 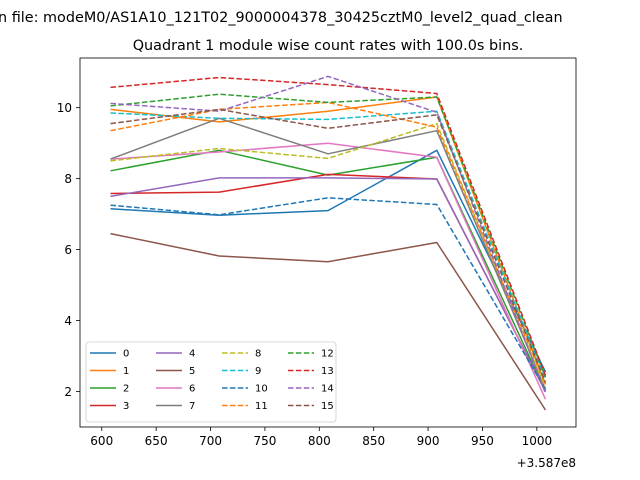 What do you see at coordinates (261, 406) in the screenshot?
I see `legend-label: 11` at bounding box center [261, 406].